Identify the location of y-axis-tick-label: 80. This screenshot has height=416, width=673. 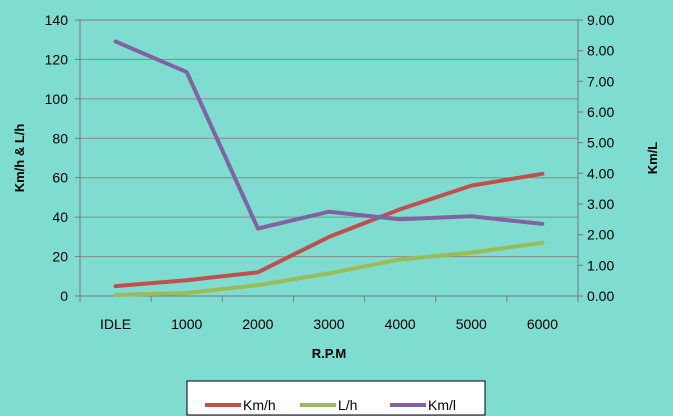
(60, 138).